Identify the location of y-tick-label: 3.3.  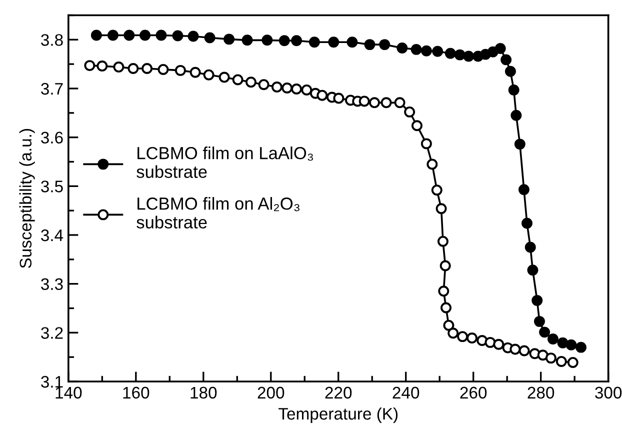
(52, 284).